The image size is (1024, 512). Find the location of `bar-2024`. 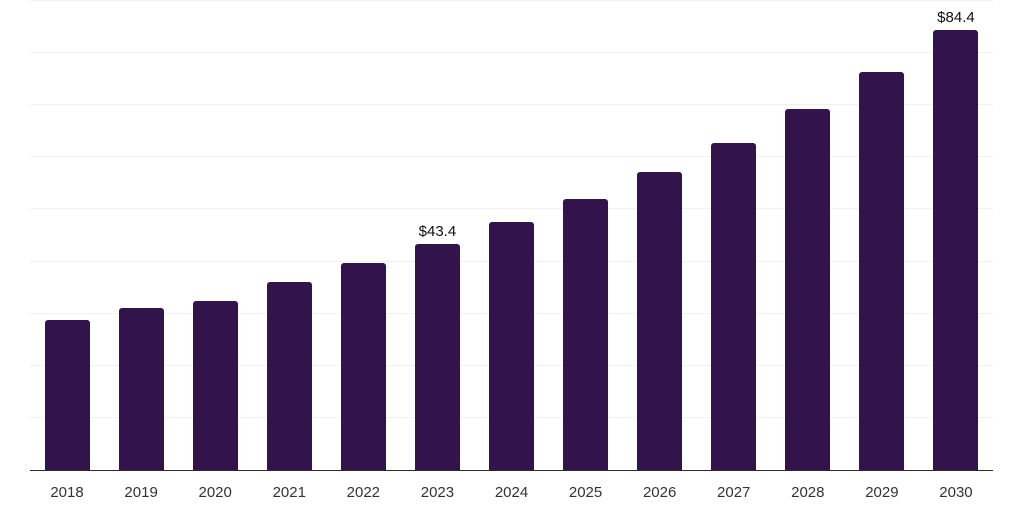

bar-2024 is located at coordinates (511, 346).